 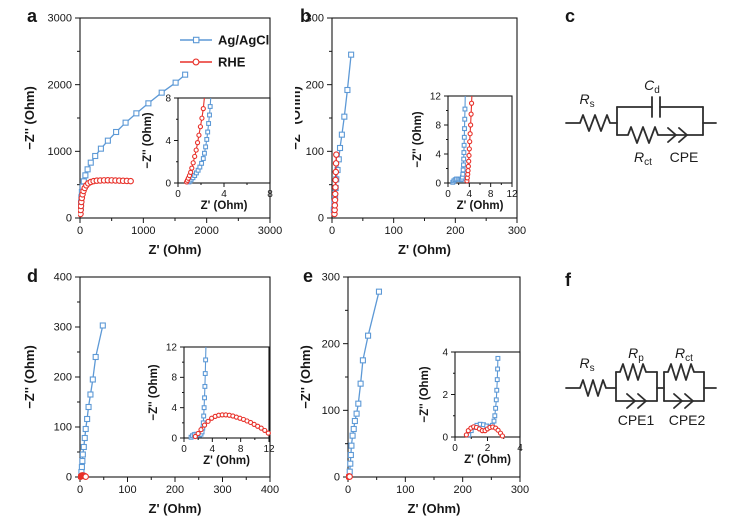 What do you see at coordinates (206, 231) in the screenshot?
I see `svg-text: 2000` at bounding box center [206, 231].